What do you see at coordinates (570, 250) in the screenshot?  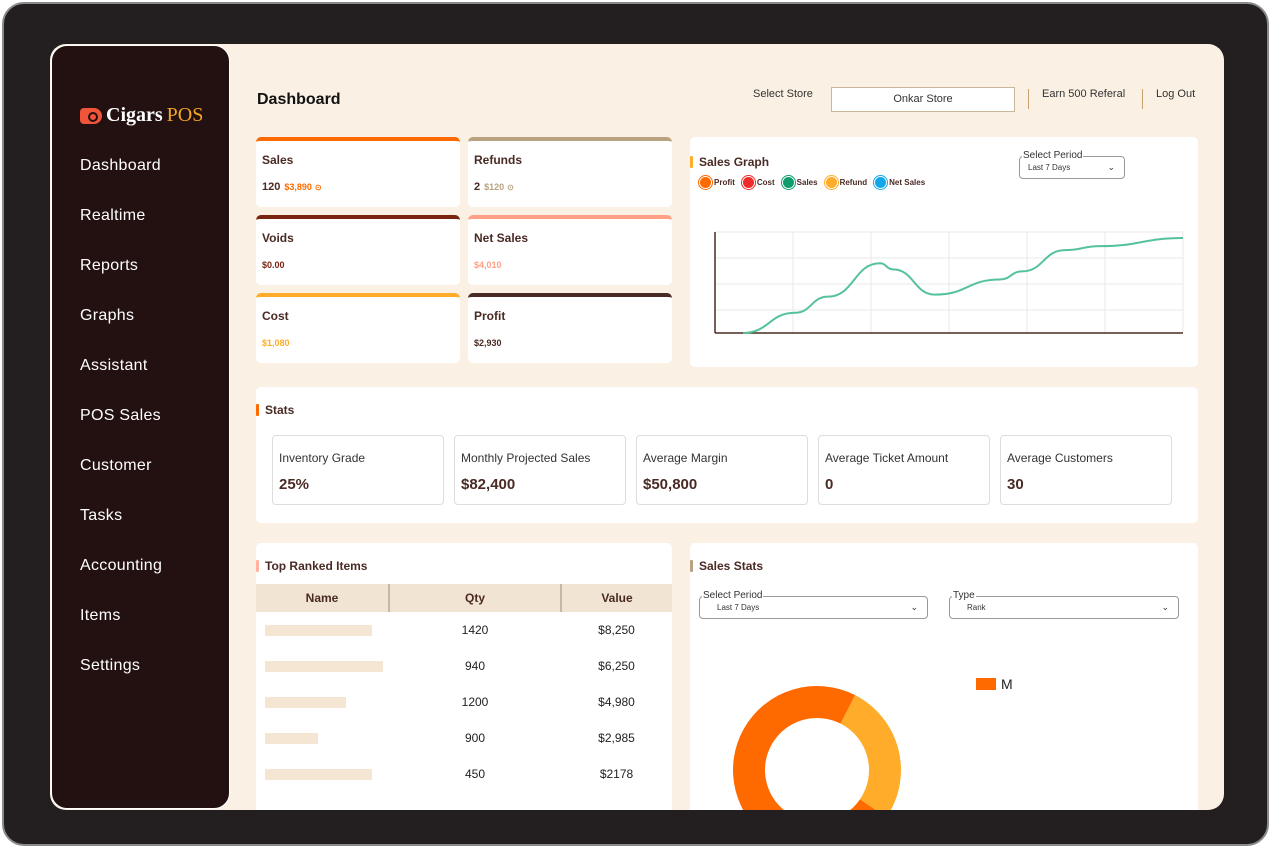 I see `kpi-card-net-sales: Net Sales $4,010` at bounding box center [570, 250].